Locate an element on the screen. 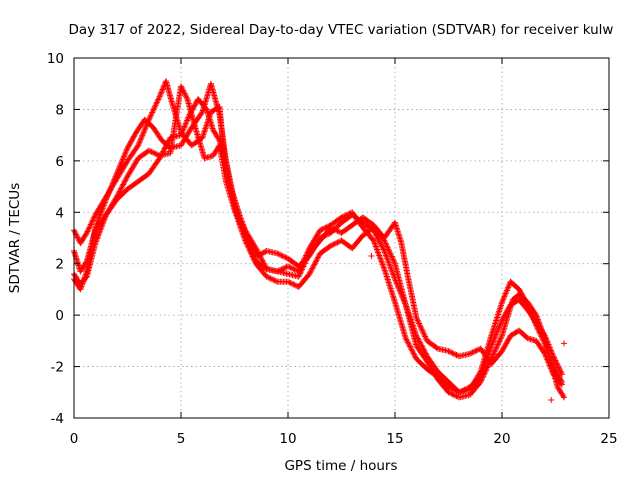 Image resolution: width=640 pixels, height=485 pixels. x-tick-label: 10 is located at coordinates (287, 439).